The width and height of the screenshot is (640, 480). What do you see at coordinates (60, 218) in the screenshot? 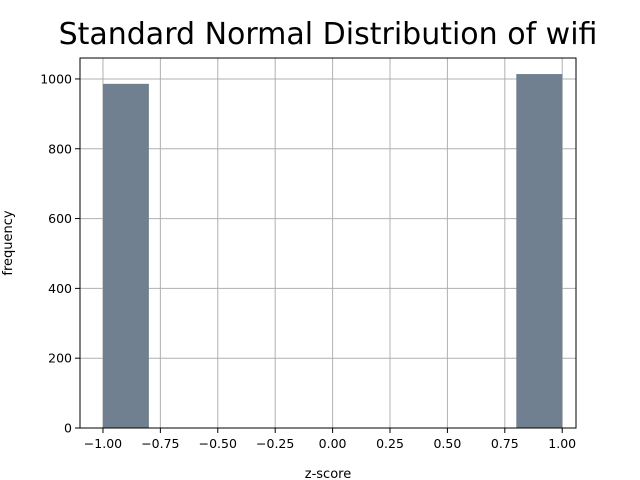
I see `y-tick-label: 600` at bounding box center [60, 218].